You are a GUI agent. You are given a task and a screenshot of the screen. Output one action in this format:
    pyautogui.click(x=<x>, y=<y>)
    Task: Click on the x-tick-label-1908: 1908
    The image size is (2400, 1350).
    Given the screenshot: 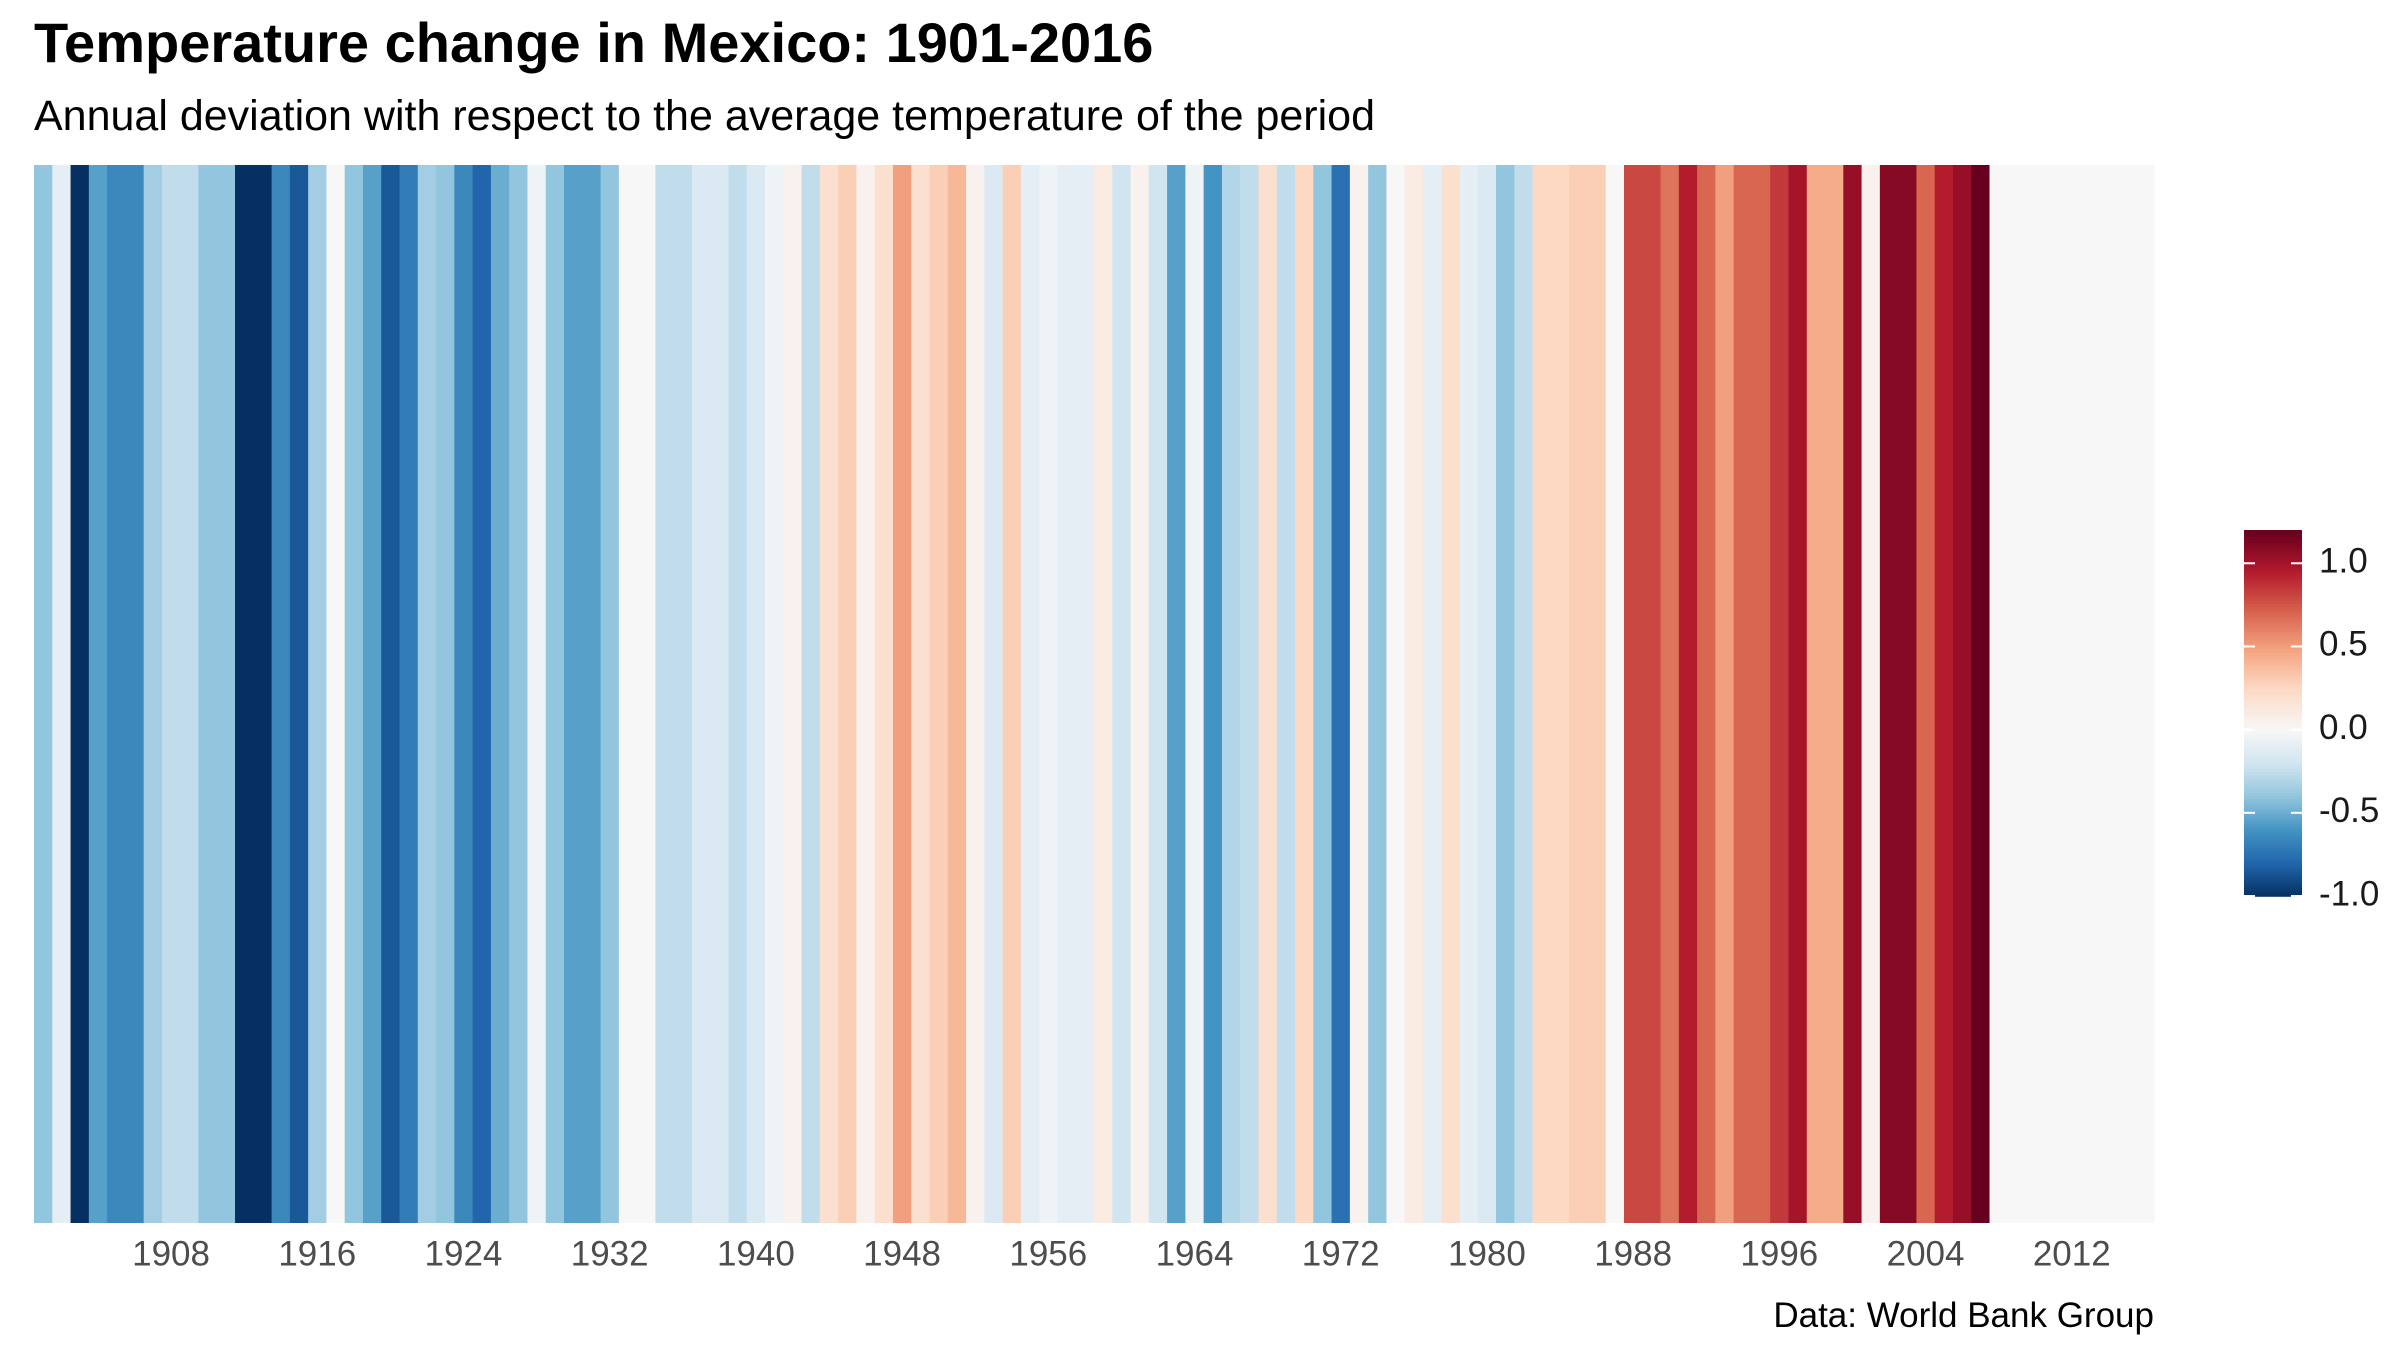 What is the action you would take?
    pyautogui.click(x=171, y=1253)
    